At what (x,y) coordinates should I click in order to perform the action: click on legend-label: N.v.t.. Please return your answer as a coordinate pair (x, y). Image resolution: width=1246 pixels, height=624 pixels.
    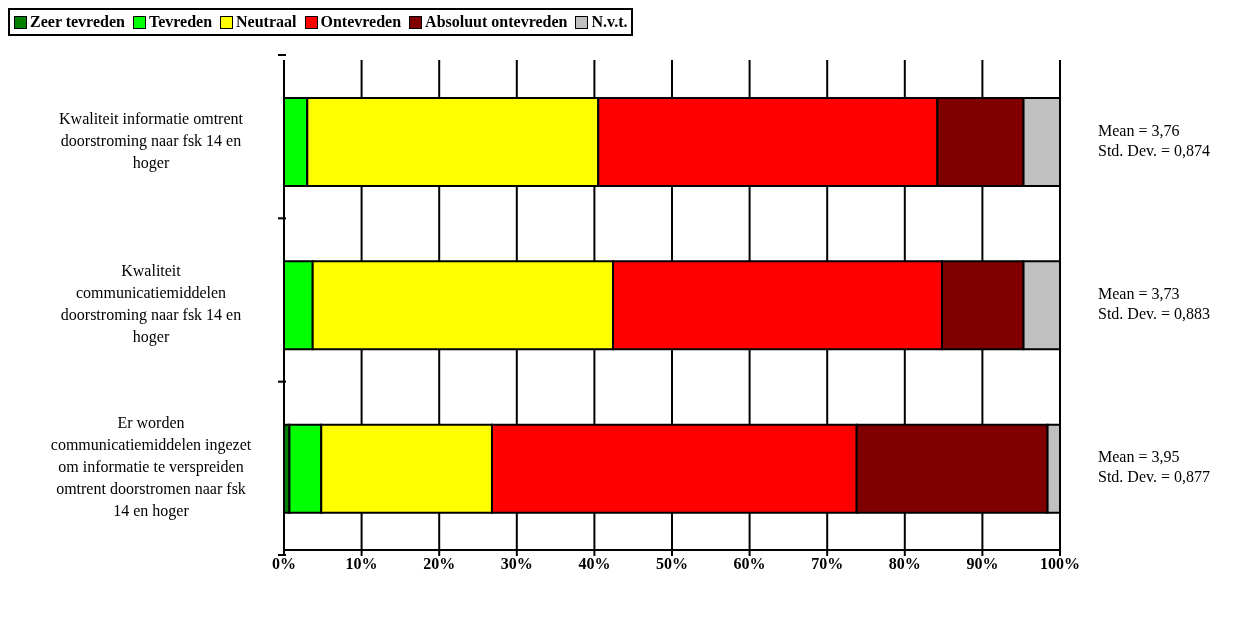
    Looking at the image, I should click on (609, 22).